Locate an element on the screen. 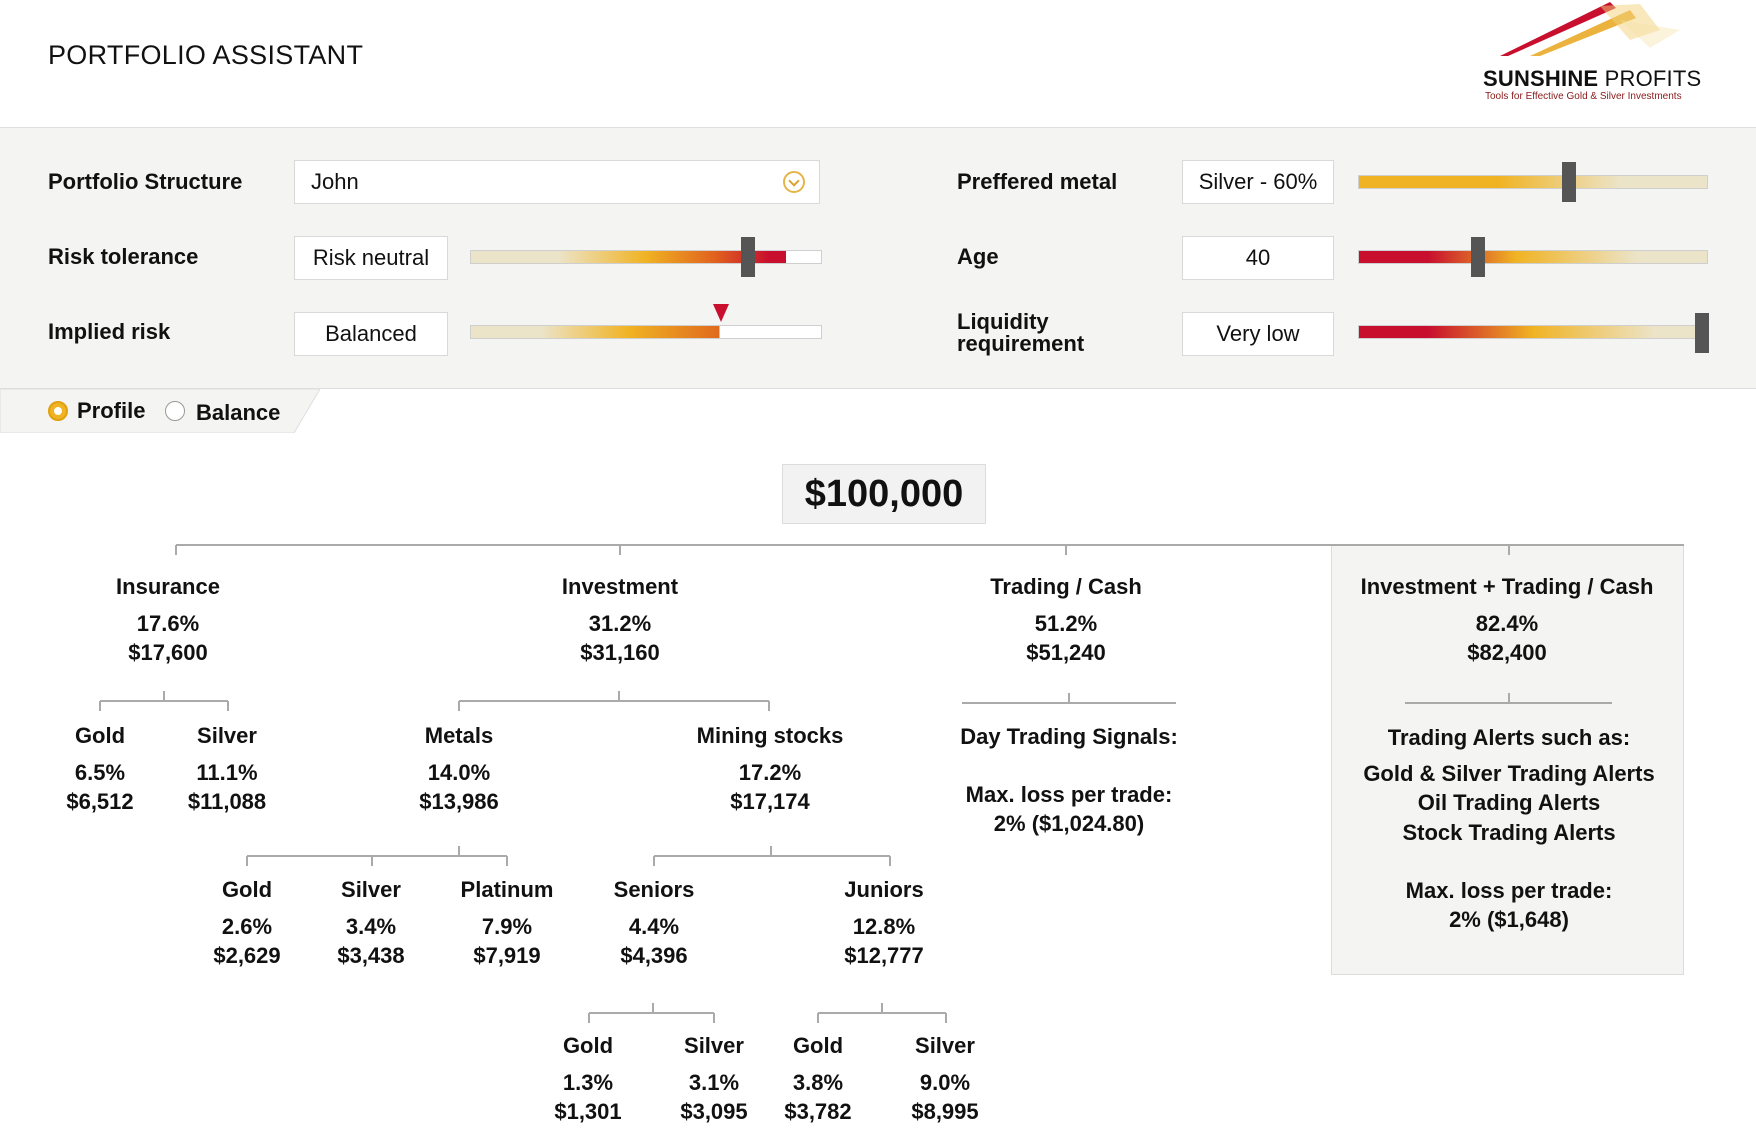 The image size is (1756, 1128). node-combo: Investment + Trading / Cash 82.4% $82,400 is located at coordinates (1507, 620).